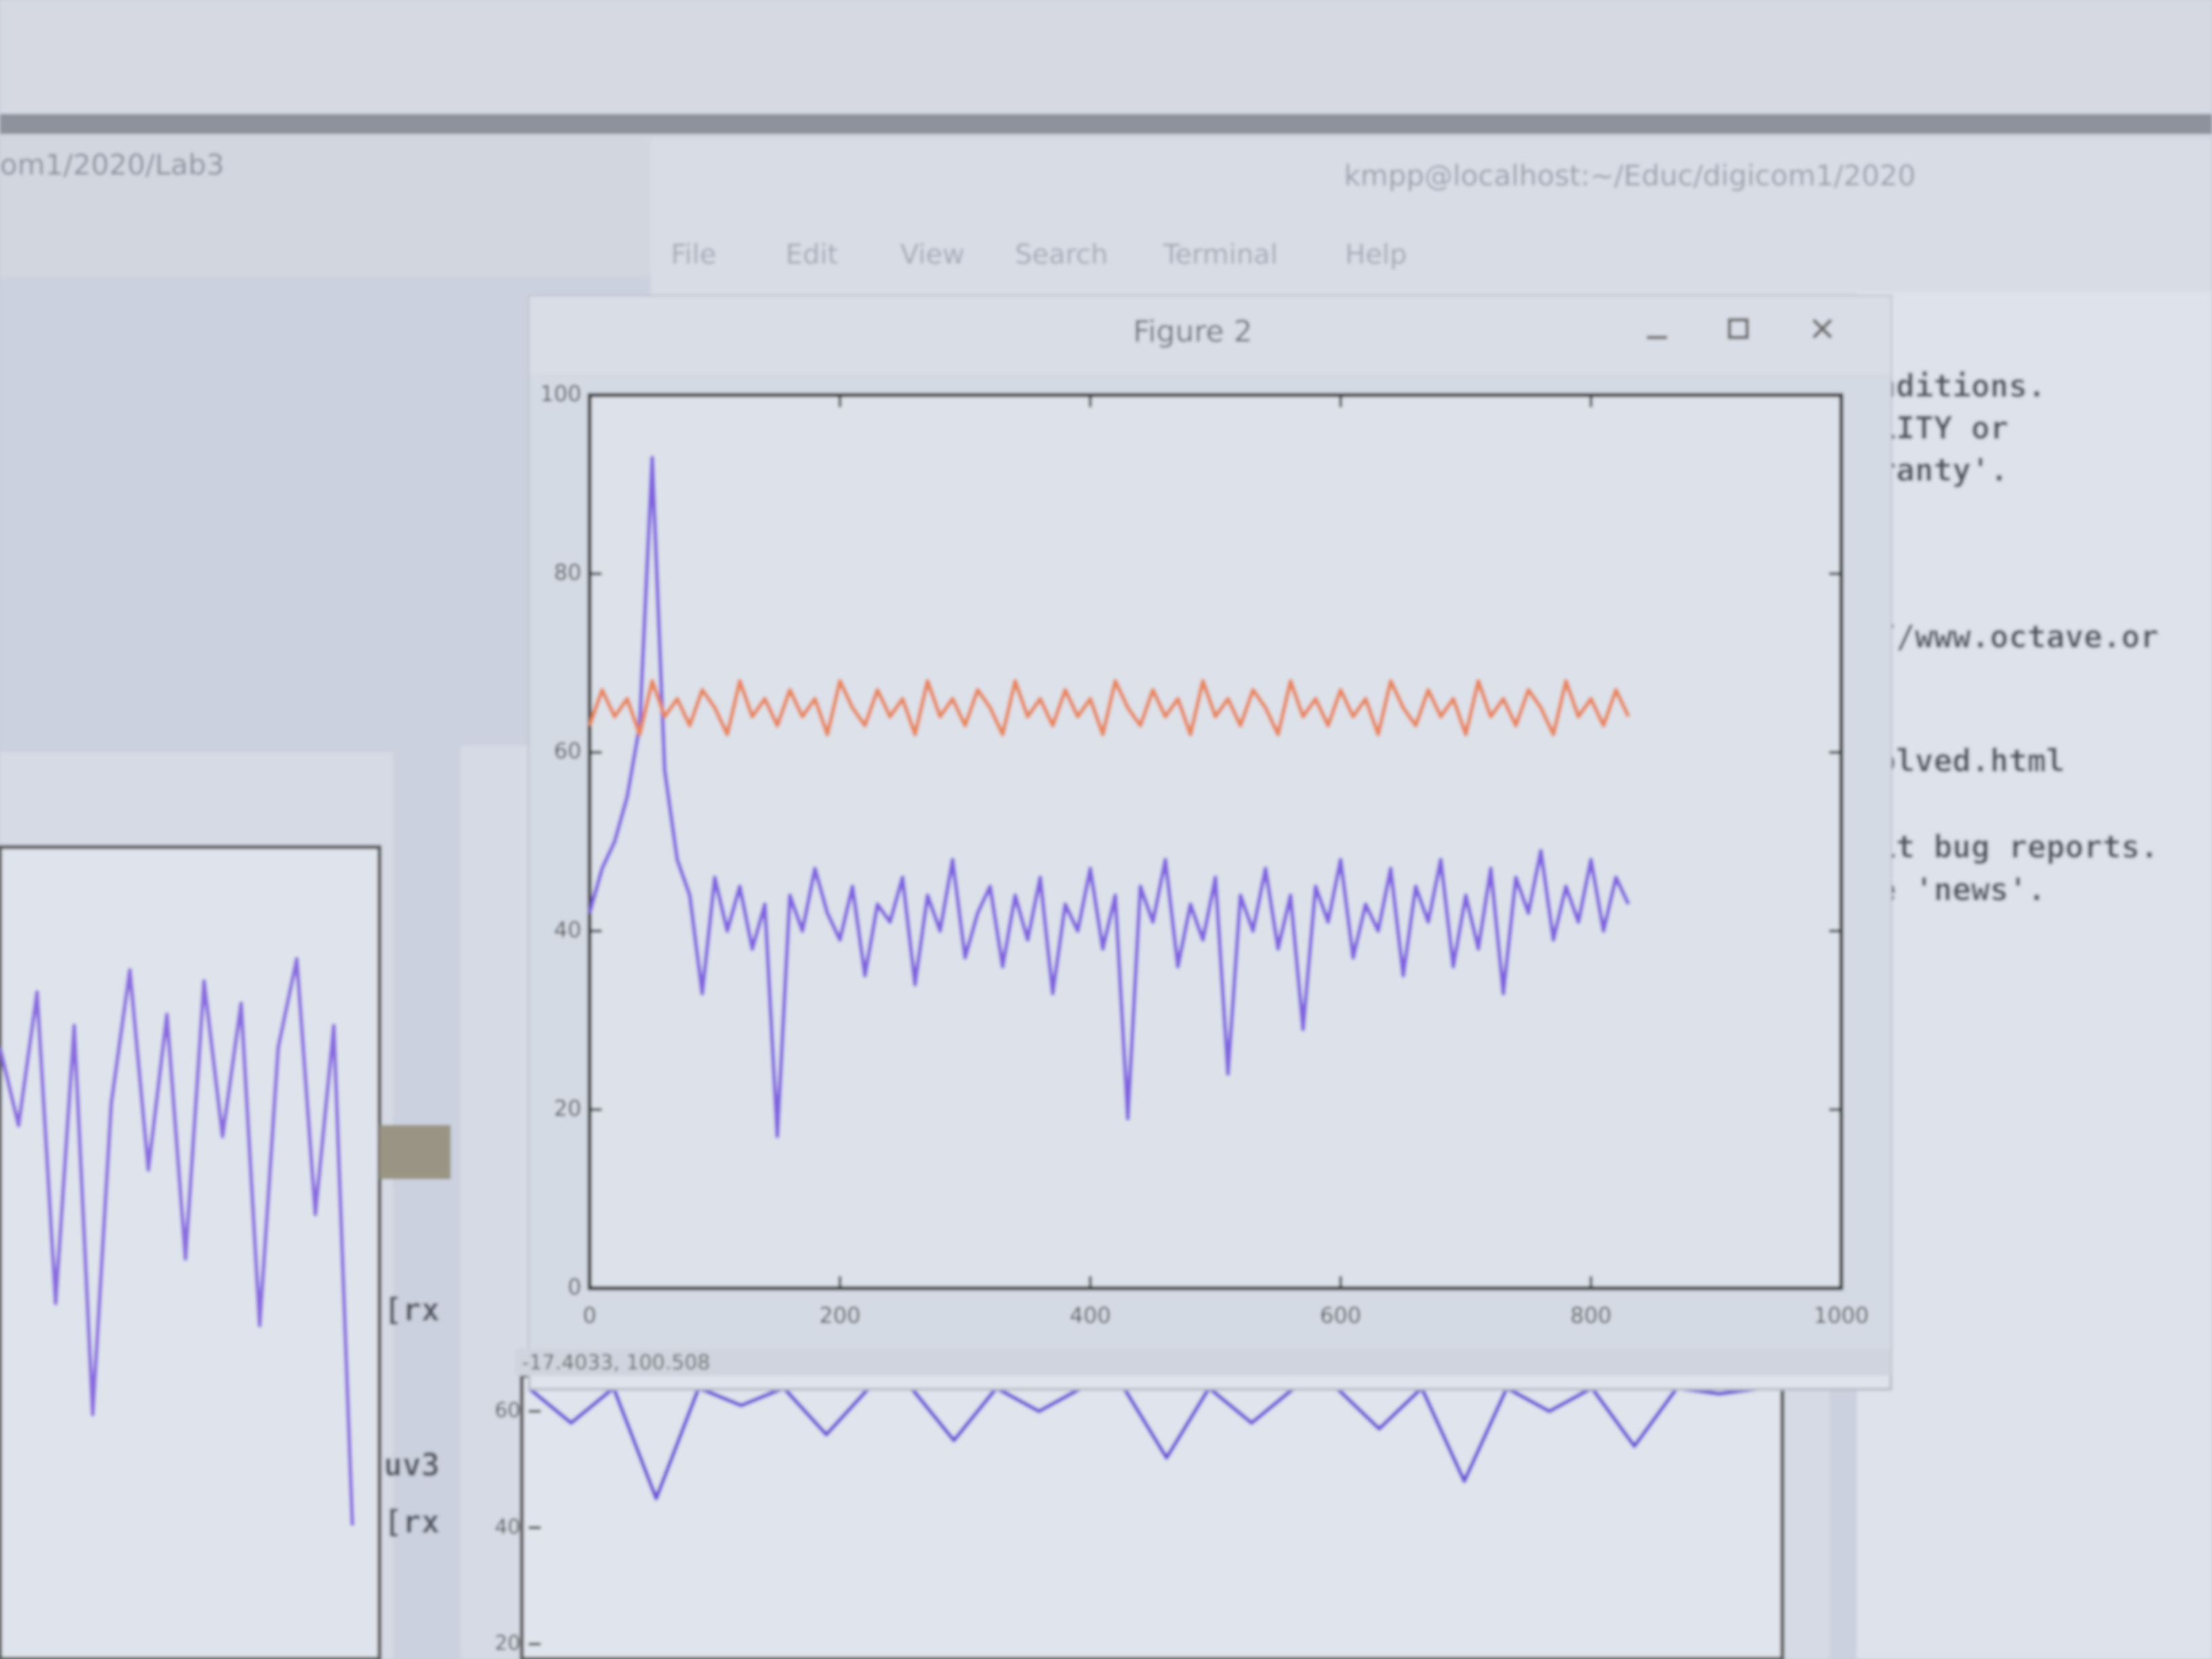 Image resolution: width=2212 pixels, height=1659 pixels. I want to click on terminal-title: kmpp@localhost:~/Educ/digicom1/2020, so click(1630, 175).